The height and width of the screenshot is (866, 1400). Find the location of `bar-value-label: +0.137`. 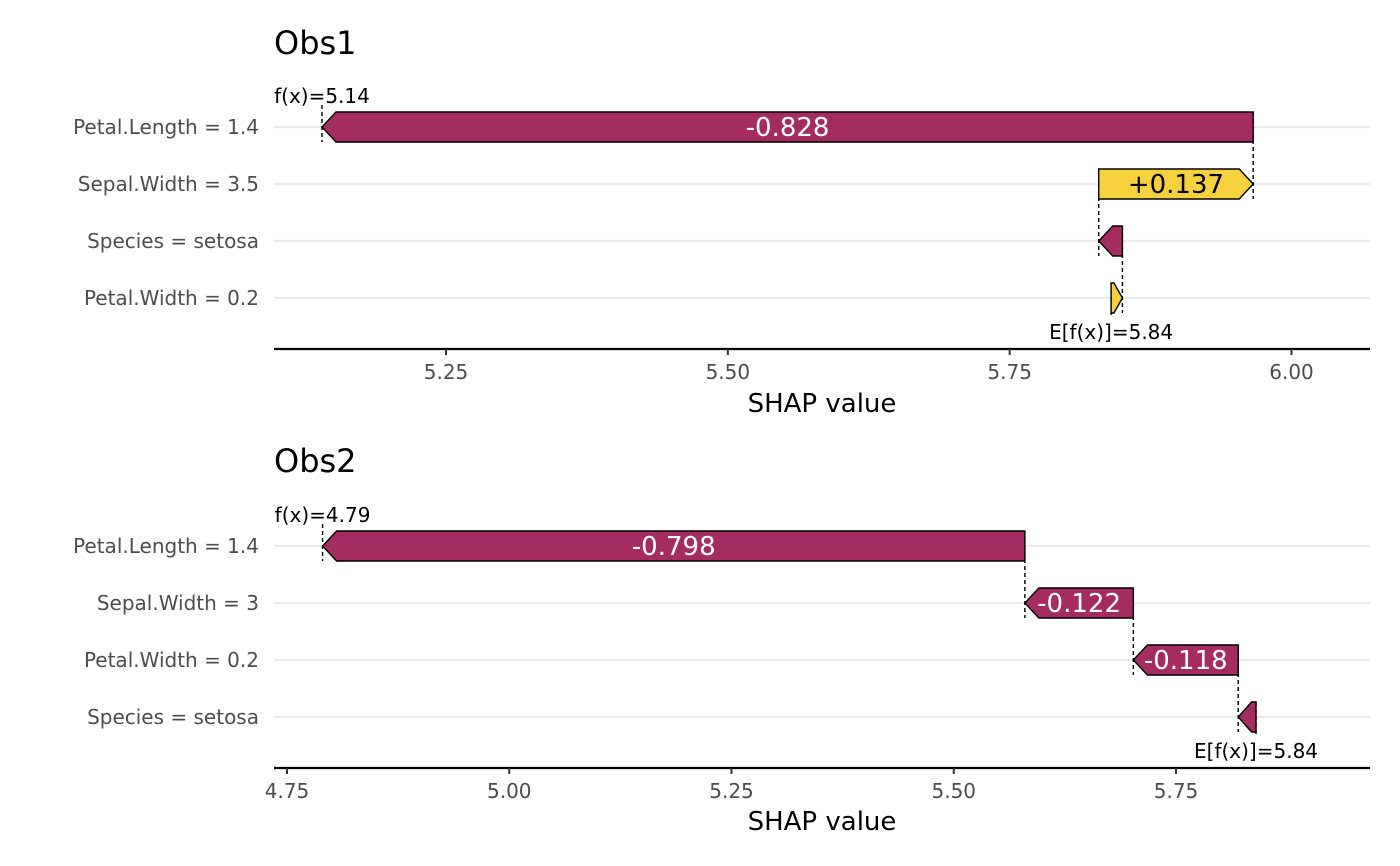

bar-value-label: +0.137 is located at coordinates (1176, 185).